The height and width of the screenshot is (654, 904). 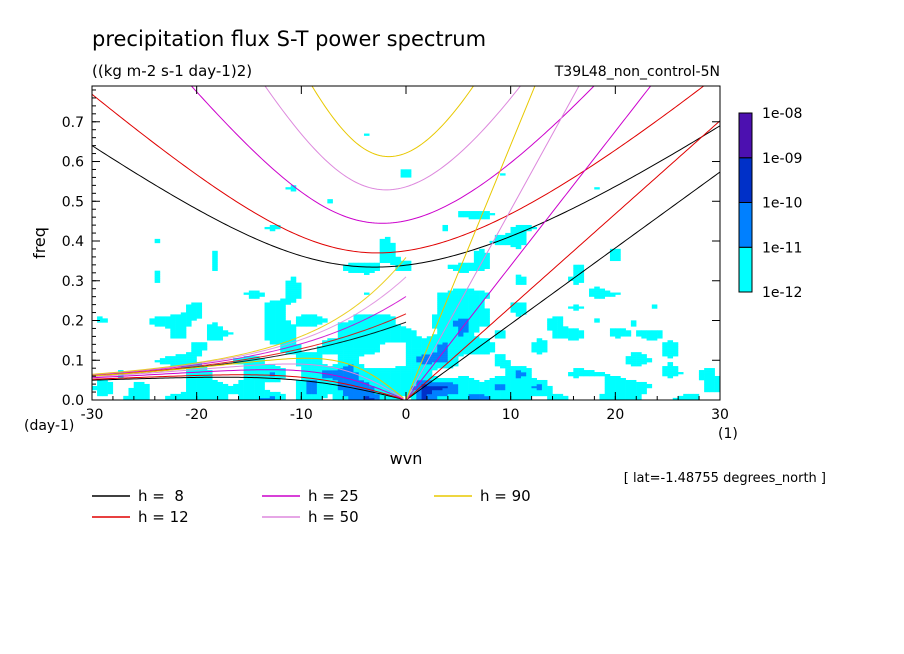 I want to click on y-axis-label: freq, so click(x=39, y=243).